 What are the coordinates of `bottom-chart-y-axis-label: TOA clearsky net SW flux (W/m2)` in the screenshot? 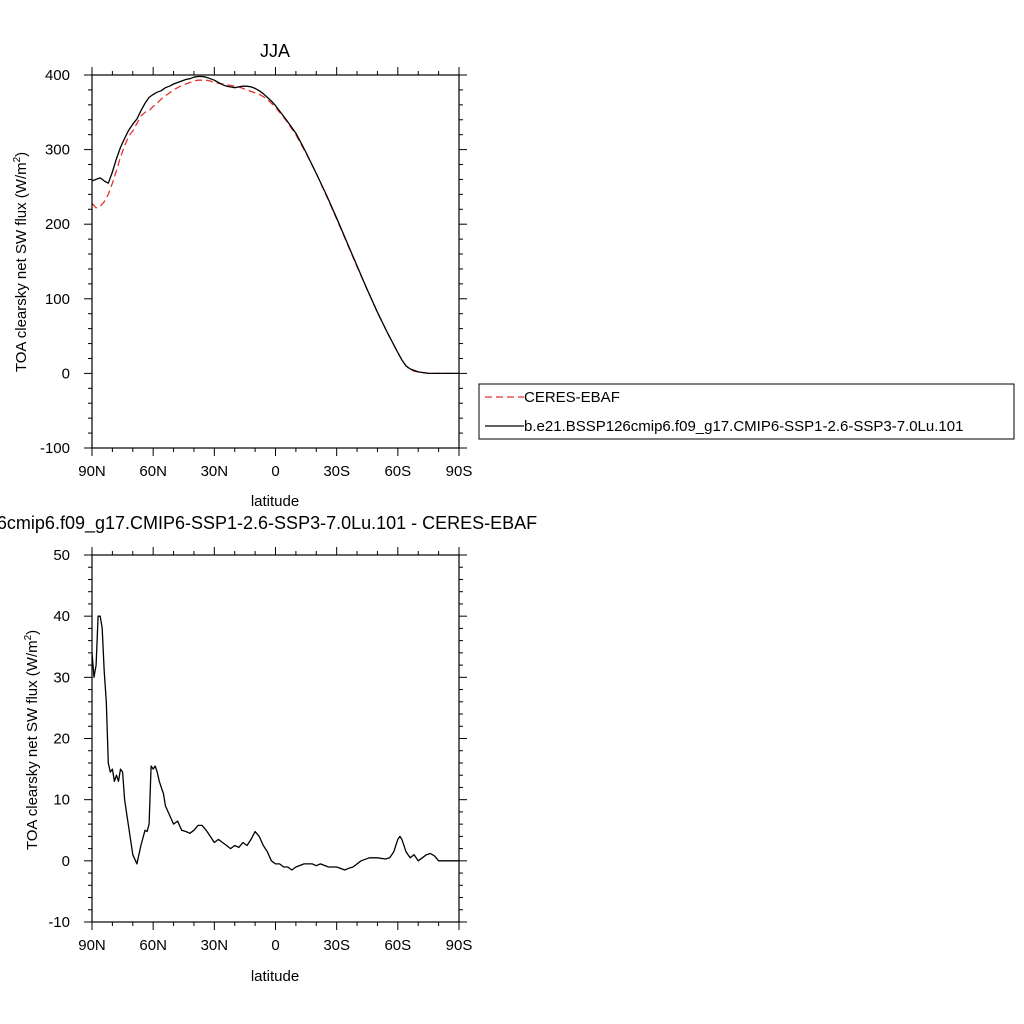 It's located at (32, 740).